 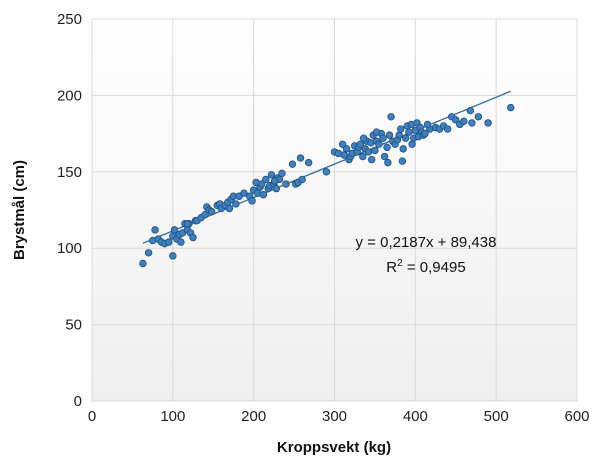 What do you see at coordinates (334, 447) in the screenshot?
I see `x-axis-title: Kroppsvekt (kg)` at bounding box center [334, 447].